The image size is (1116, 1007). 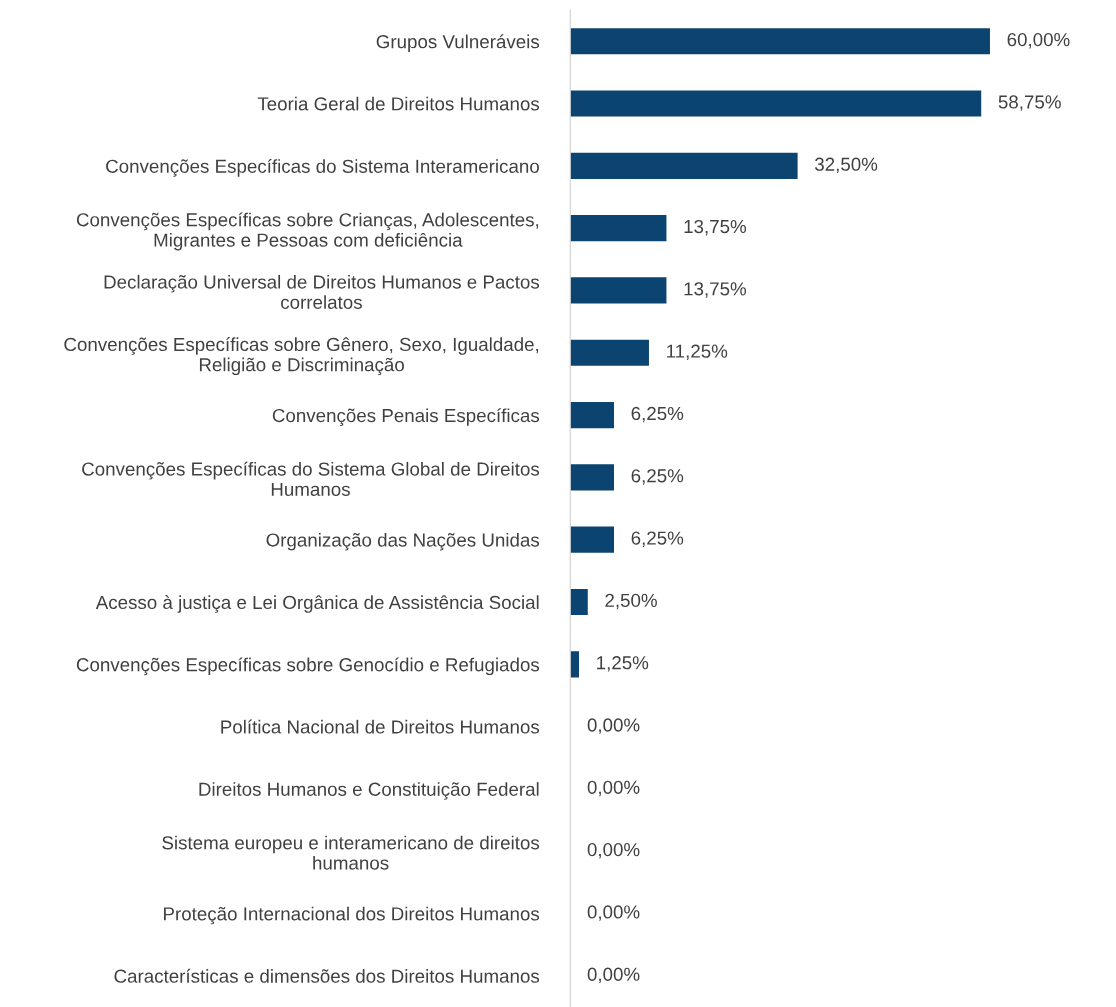 I want to click on data-label: 2,50%, so click(x=631, y=601).